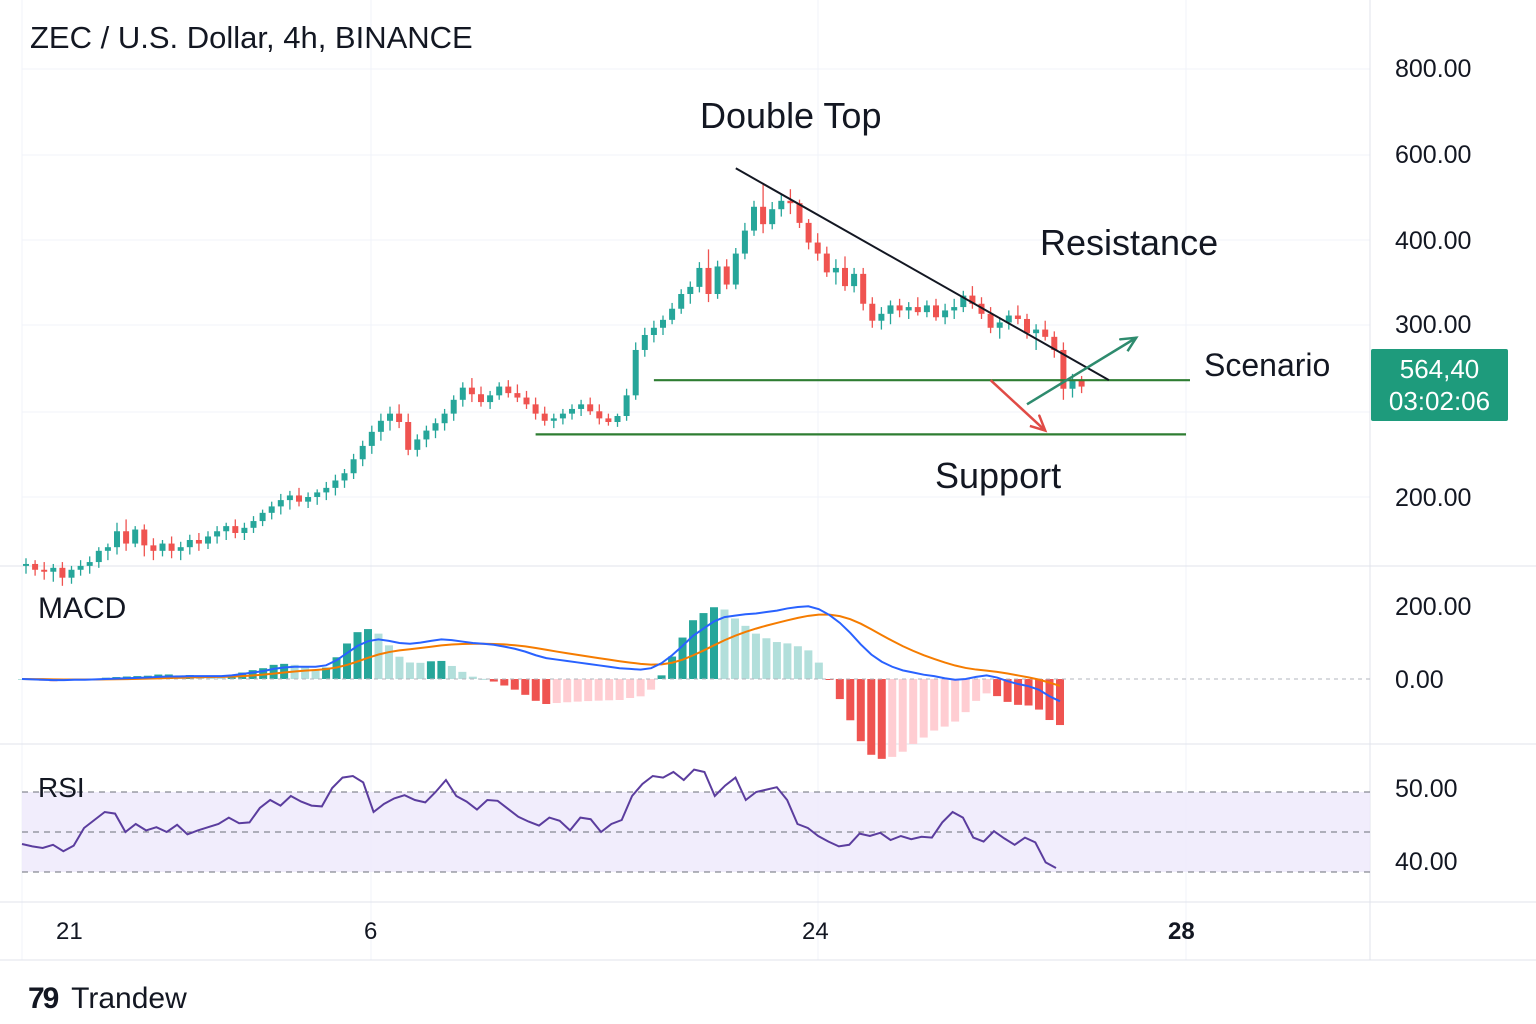  What do you see at coordinates (1433, 607) in the screenshot?
I see `macd-tick-200: 200.00` at bounding box center [1433, 607].